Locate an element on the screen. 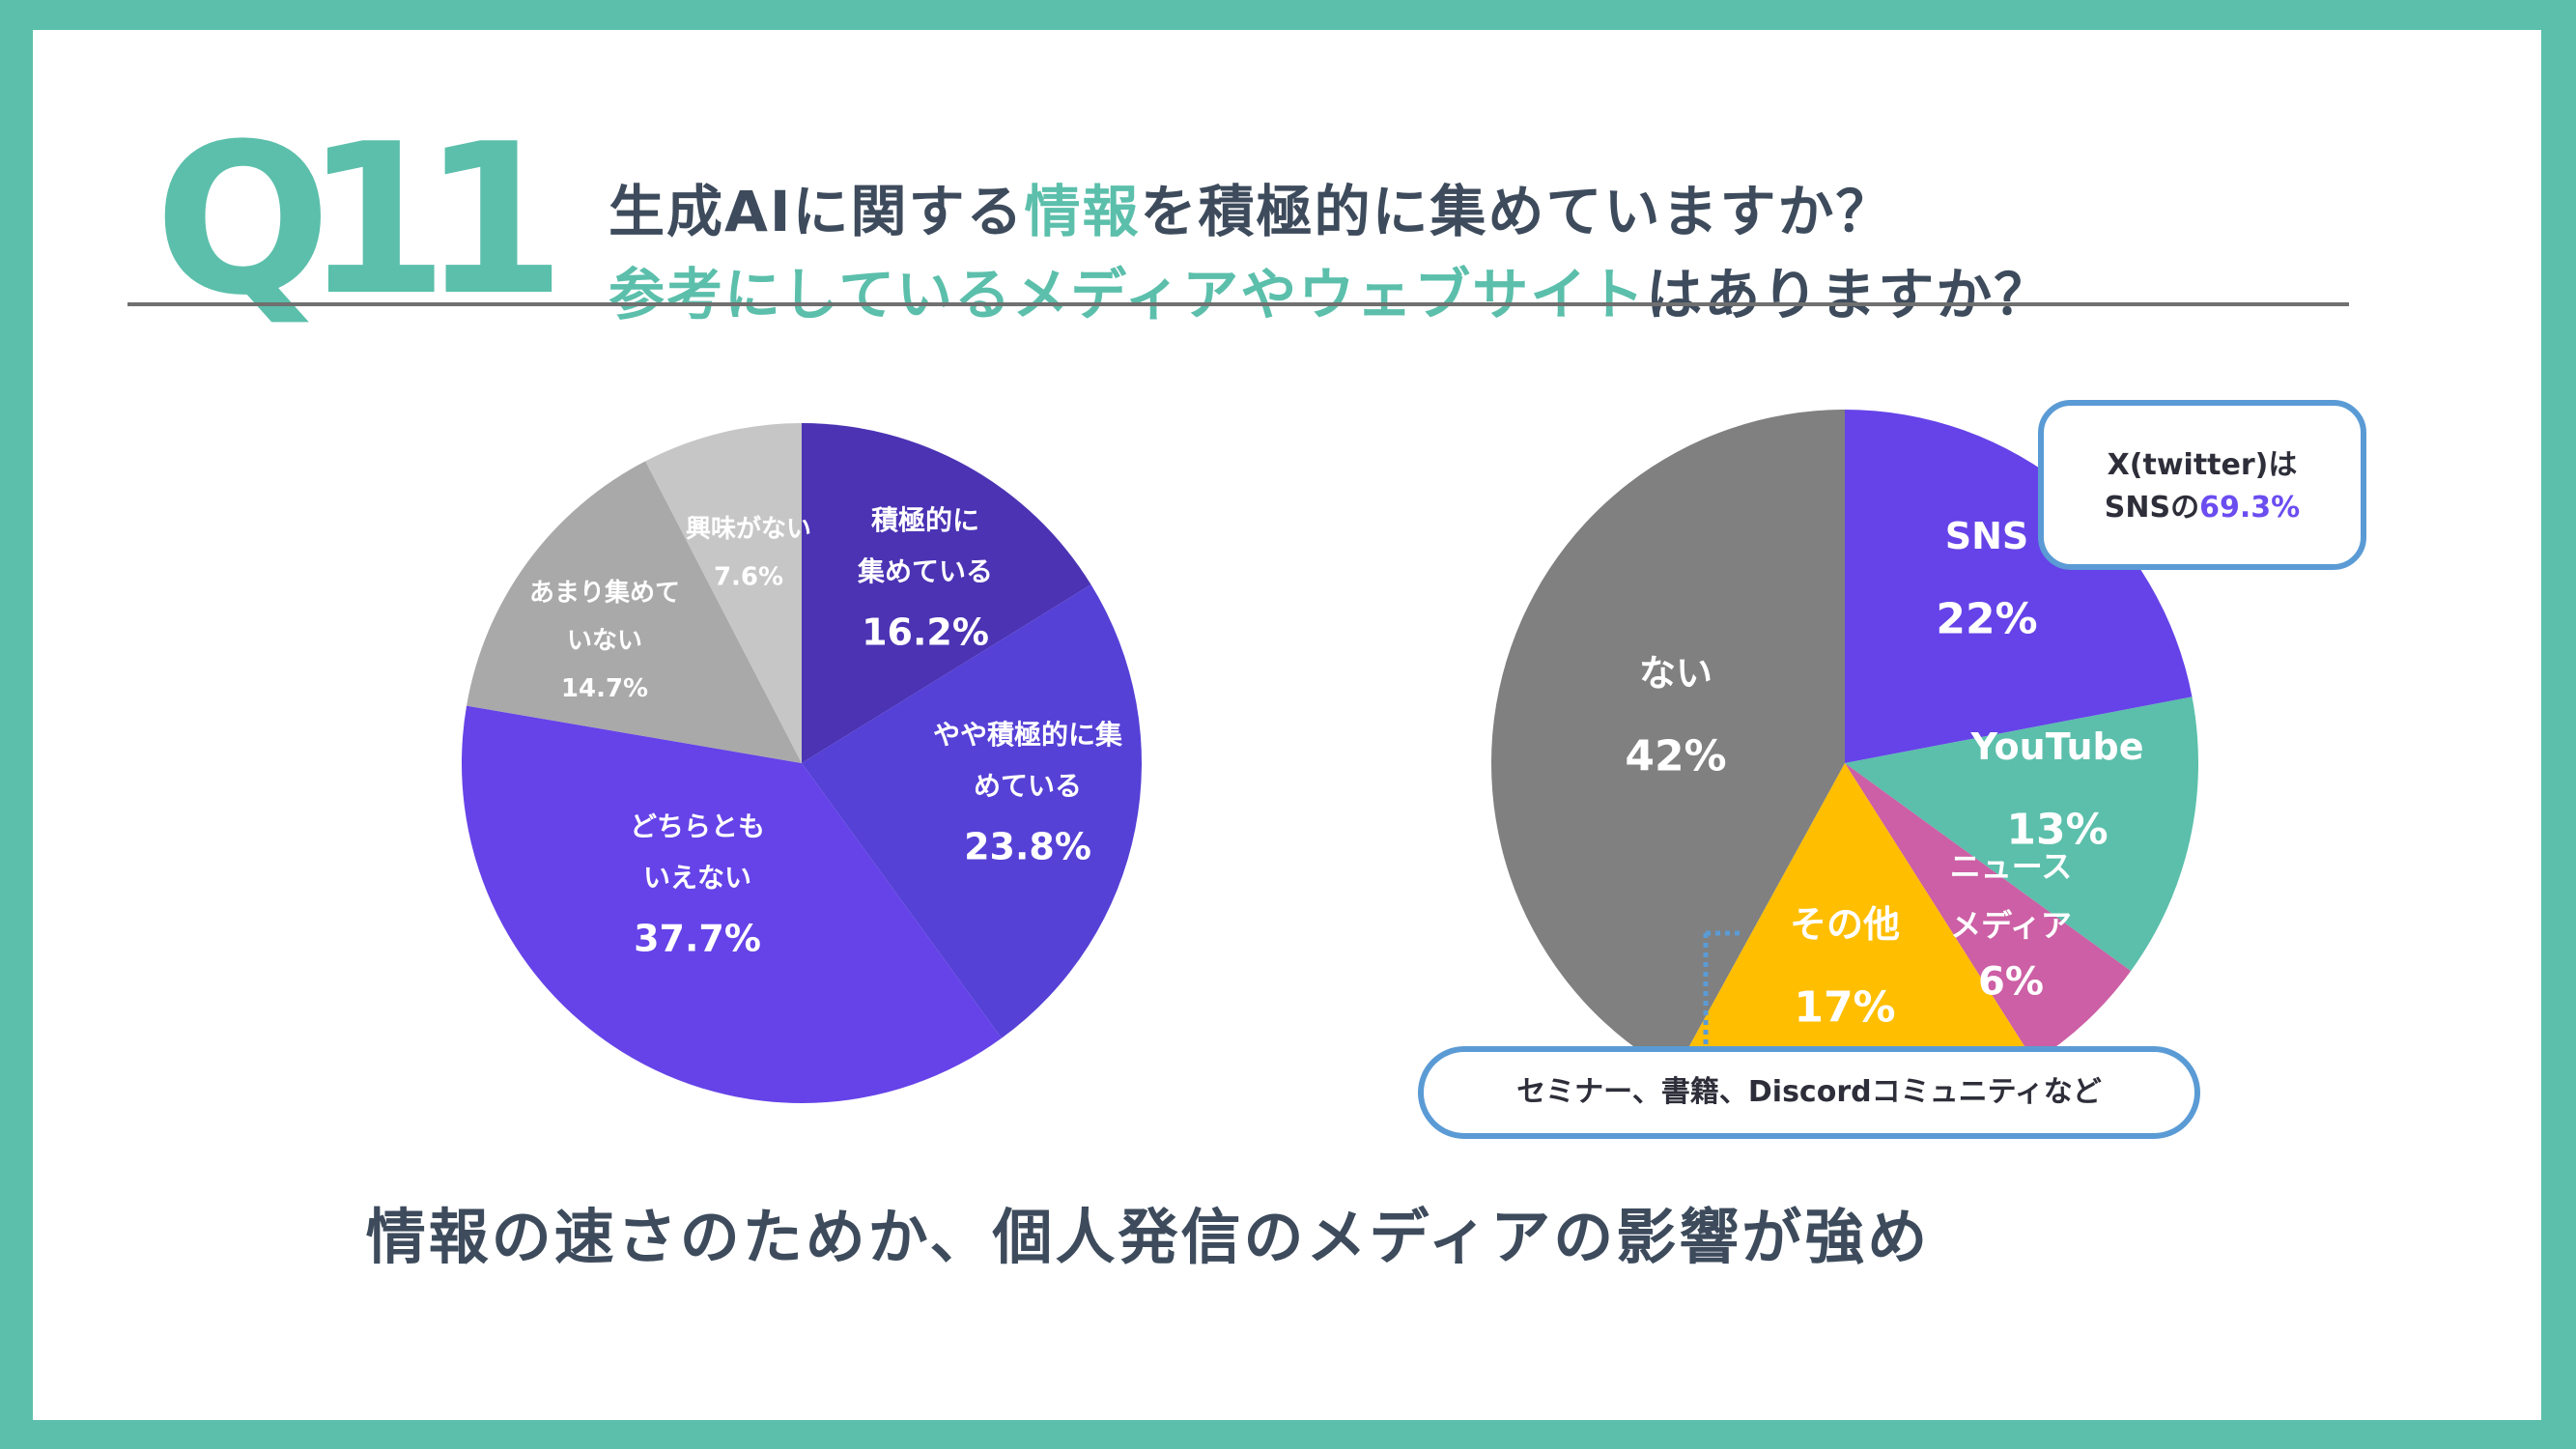 This screenshot has height=1449, width=2576. slice-label: YouTube is located at coordinates (2057, 746).